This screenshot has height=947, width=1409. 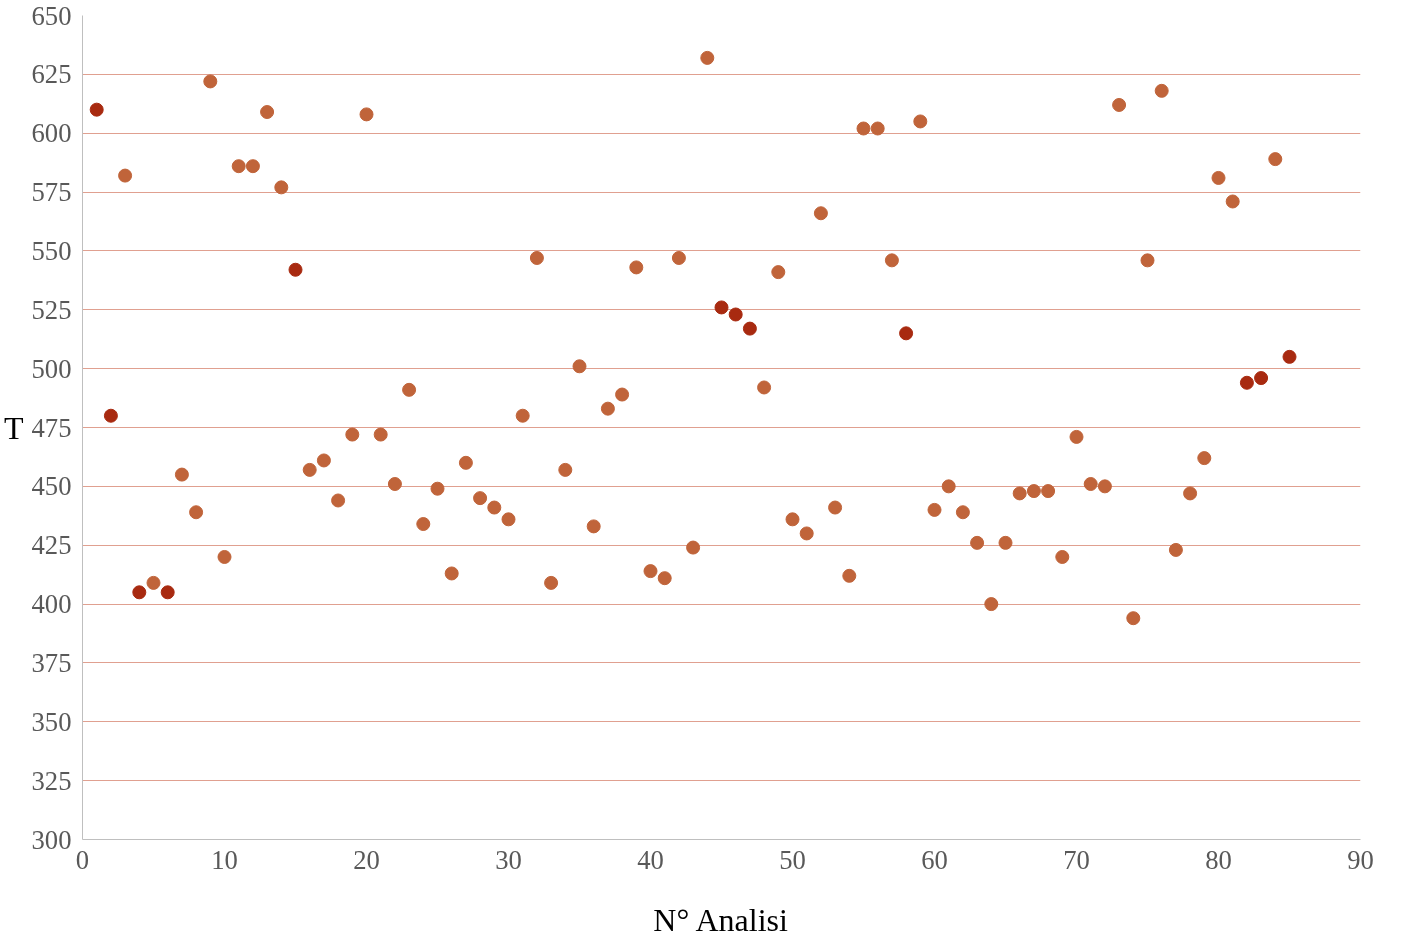 I want to click on x-tick-label: 0, so click(x=82, y=859).